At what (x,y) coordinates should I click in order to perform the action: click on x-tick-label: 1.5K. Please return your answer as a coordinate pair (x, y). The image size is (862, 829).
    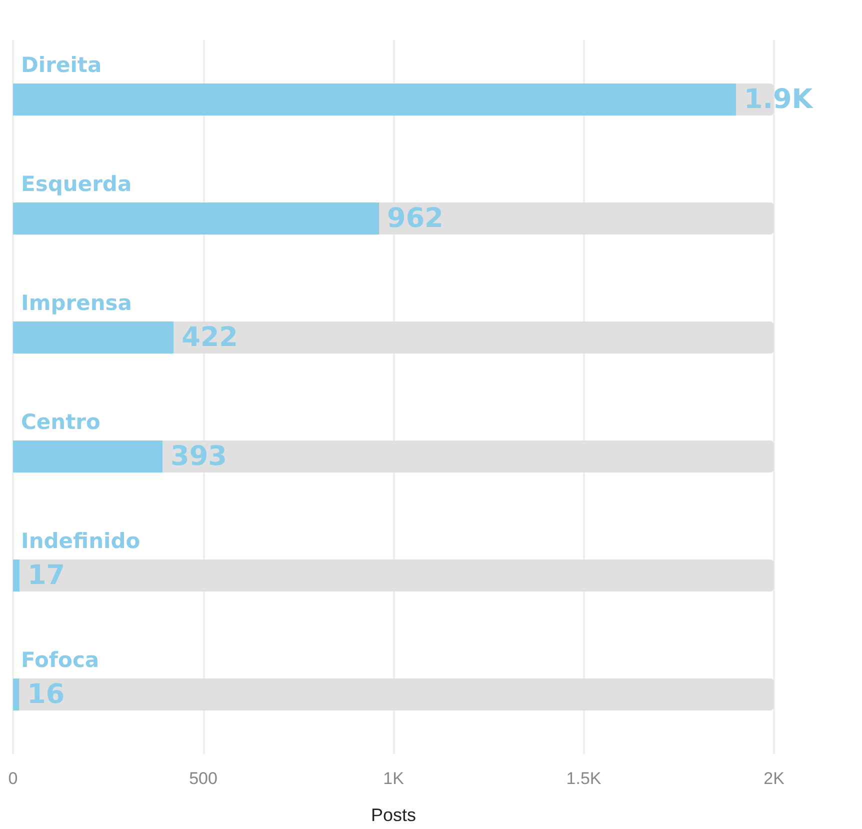
    Looking at the image, I should click on (584, 778).